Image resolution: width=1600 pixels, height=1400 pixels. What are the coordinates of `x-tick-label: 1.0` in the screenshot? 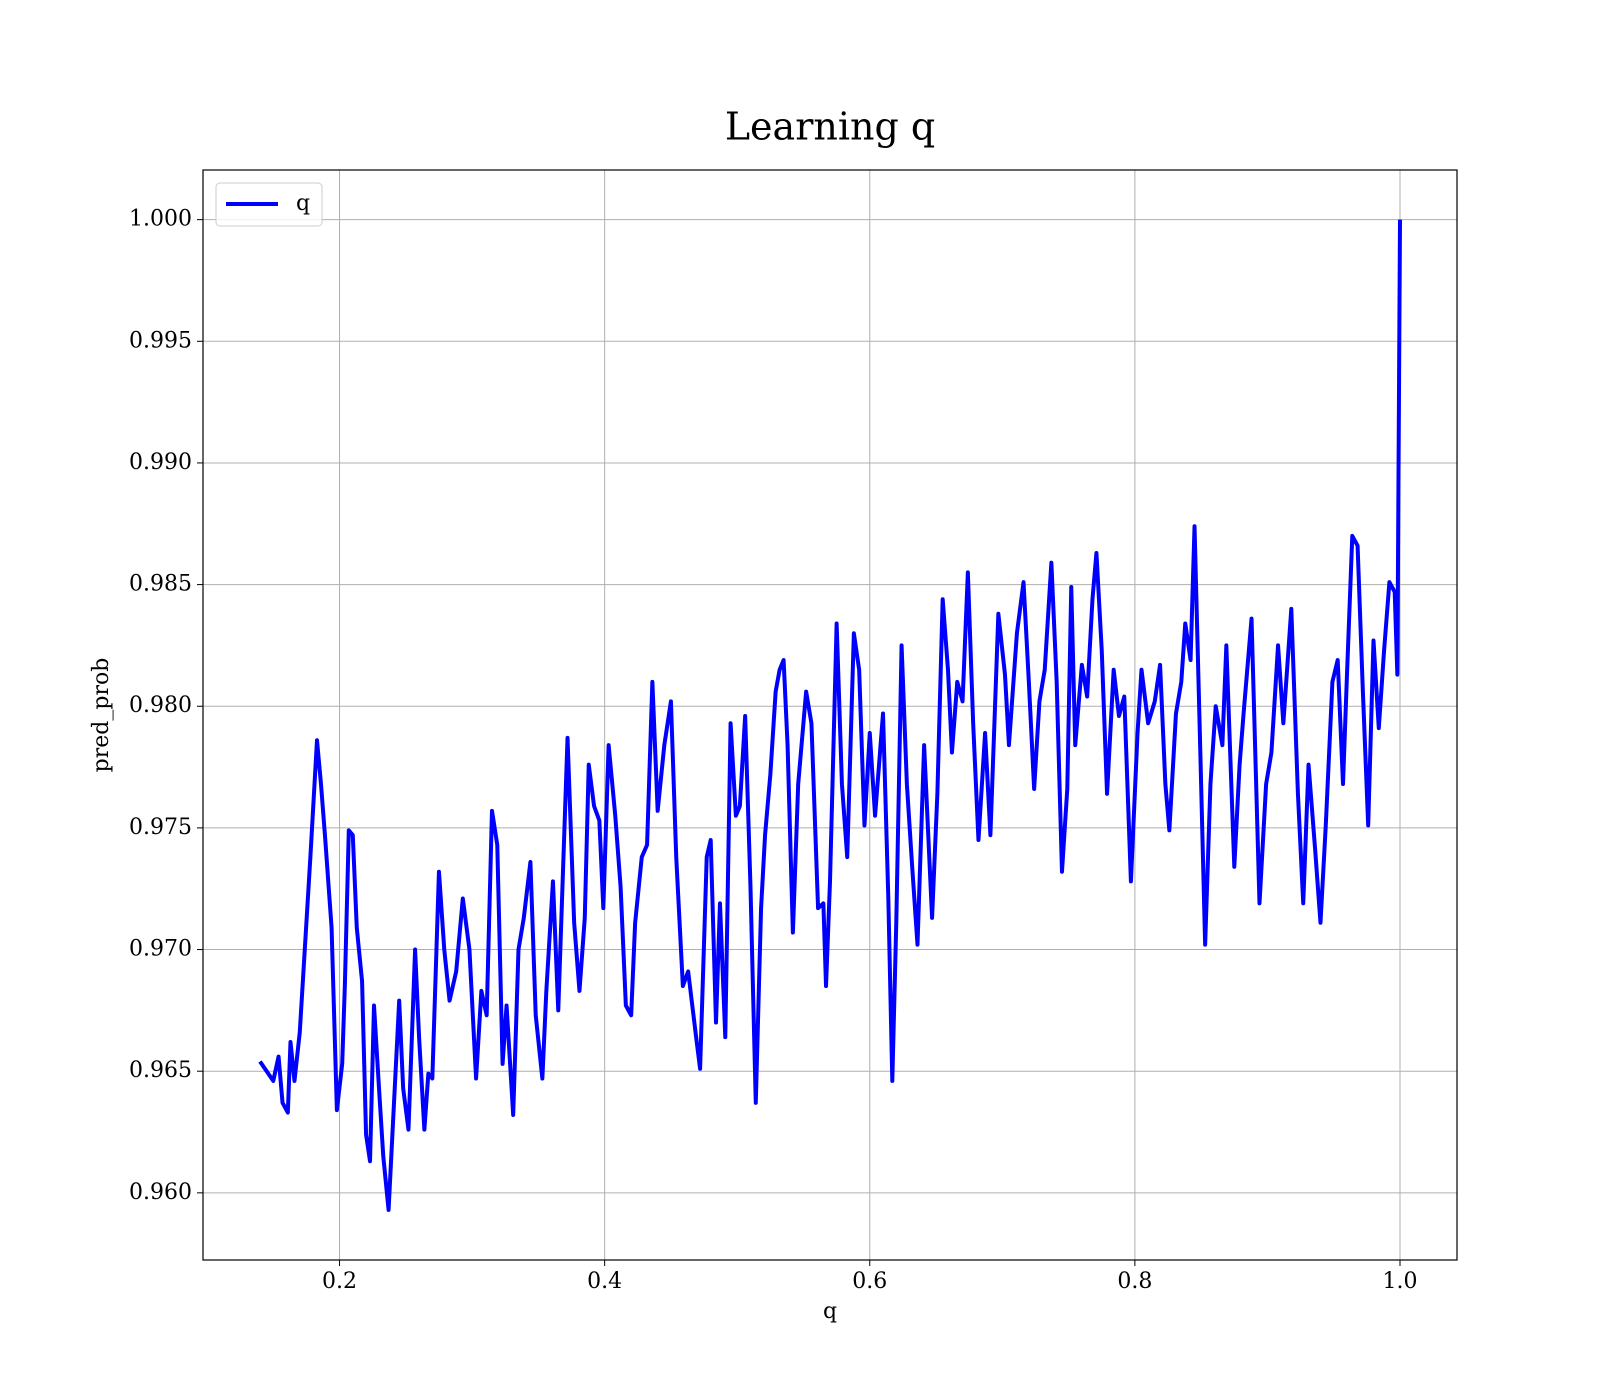 It's located at (1400, 1281).